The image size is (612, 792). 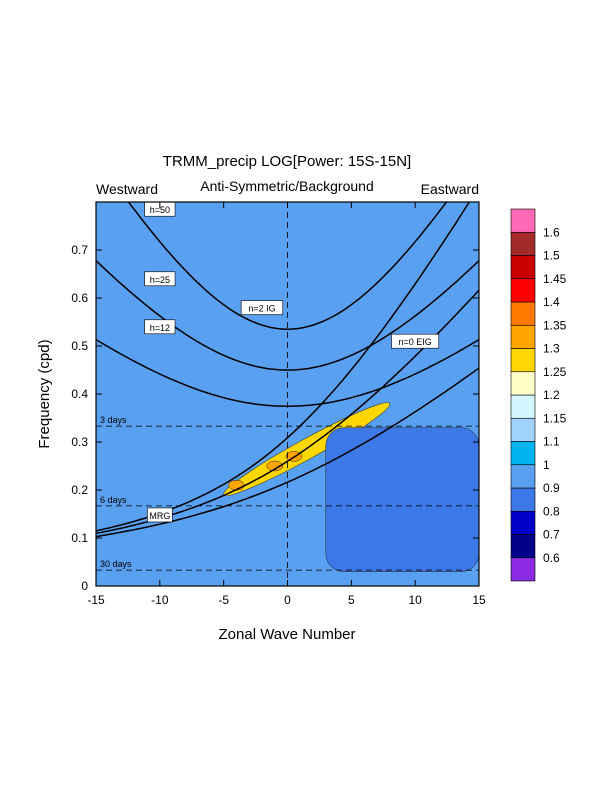 I want to click on colorbar-label: 1.15, so click(x=555, y=418).